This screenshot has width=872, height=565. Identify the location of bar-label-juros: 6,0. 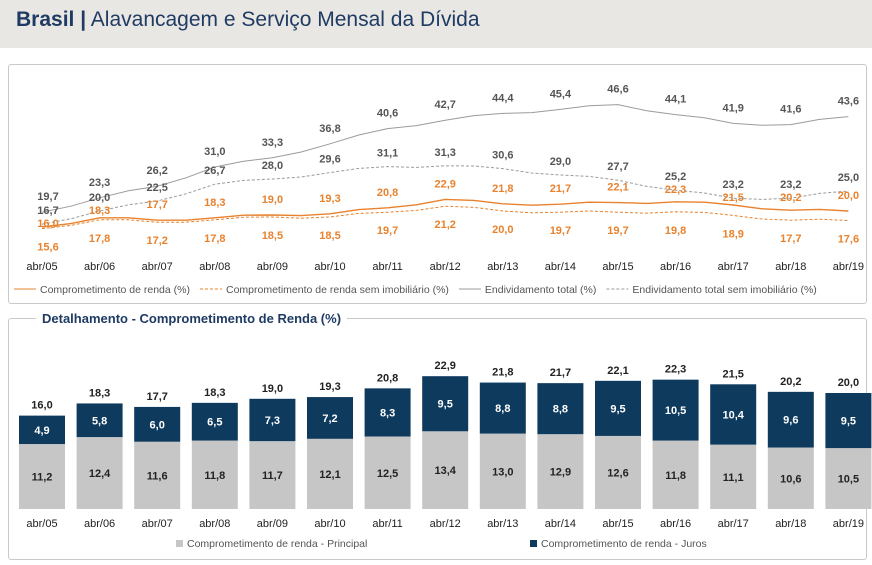
(157, 425).